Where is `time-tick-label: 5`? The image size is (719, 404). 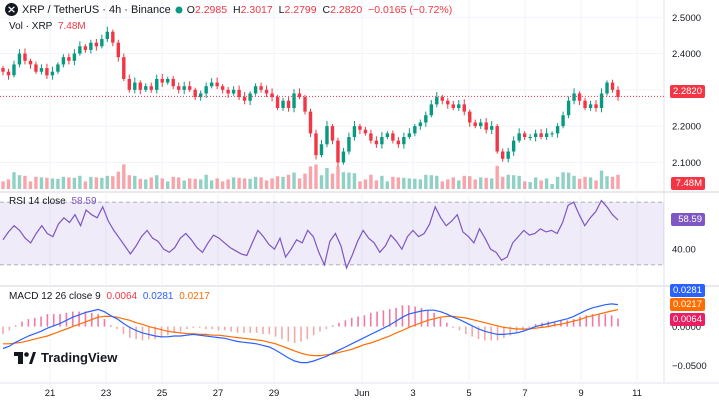
time-tick-label: 5 is located at coordinates (468, 393).